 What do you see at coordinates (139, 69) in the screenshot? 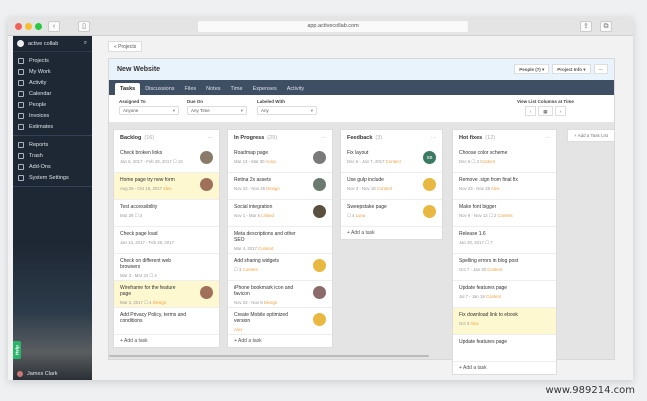
I see `page-title: New Website` at bounding box center [139, 69].